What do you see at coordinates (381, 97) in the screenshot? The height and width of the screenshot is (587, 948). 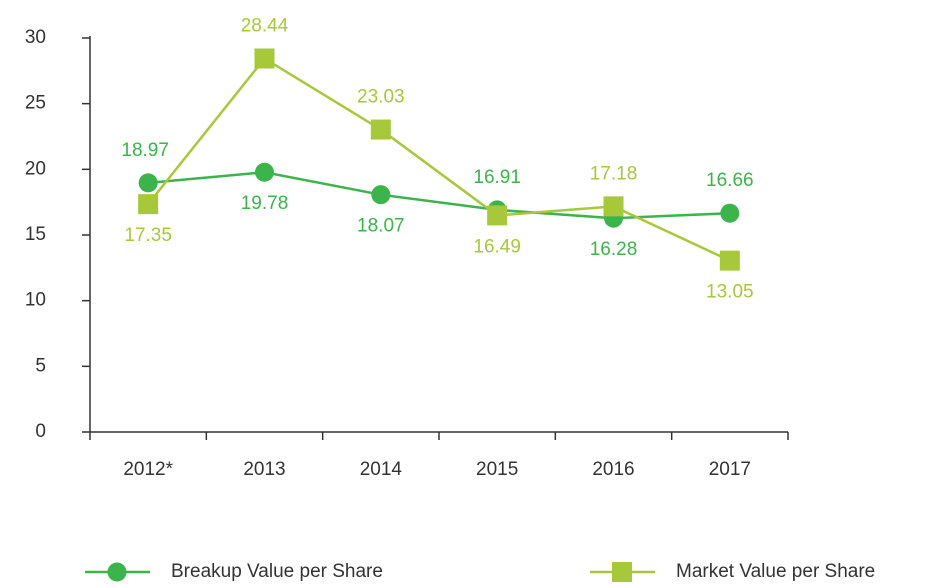 I see `data-label: 23.03` at bounding box center [381, 97].